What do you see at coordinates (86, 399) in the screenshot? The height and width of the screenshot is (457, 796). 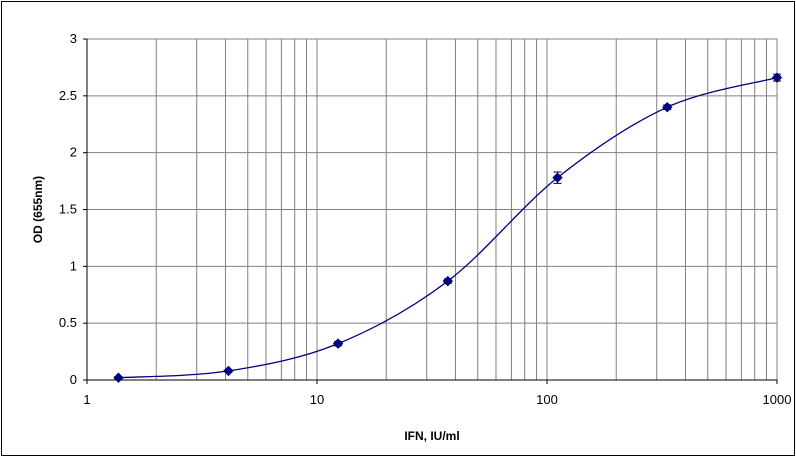 I see `x-tick-label: 1` at bounding box center [86, 399].